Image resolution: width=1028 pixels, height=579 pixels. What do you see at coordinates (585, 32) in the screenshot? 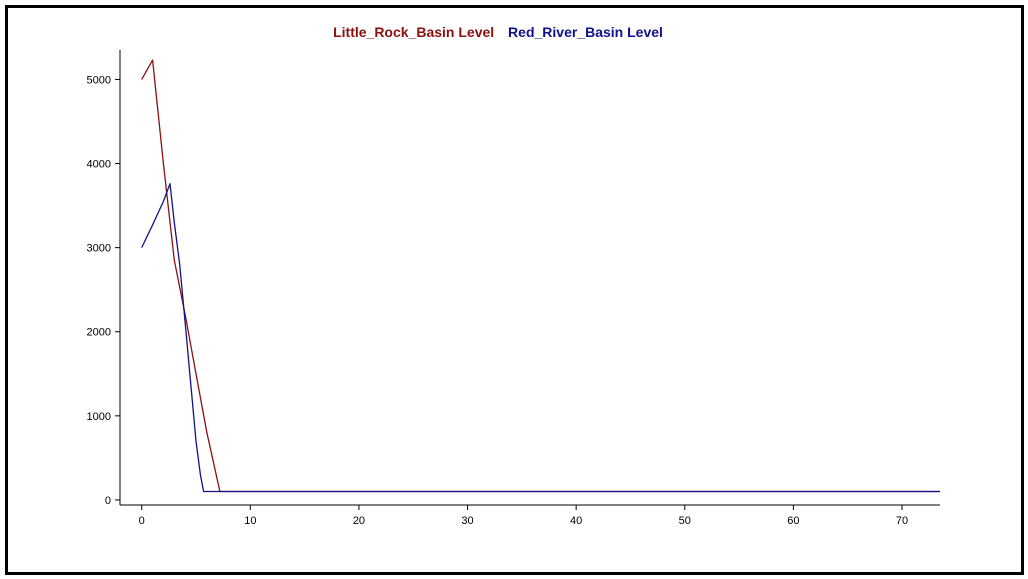
I see `legend-entry-red-river: Red_River_Basin Level` at bounding box center [585, 32].